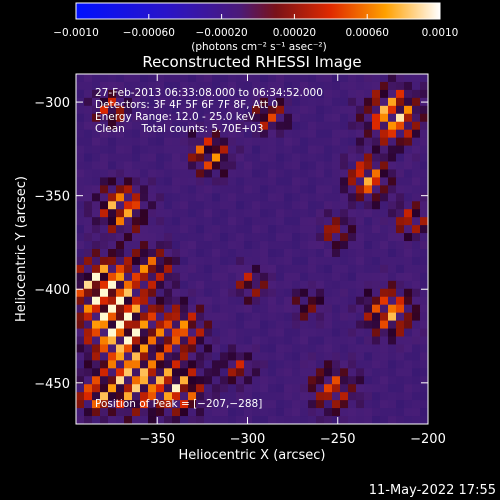 This screenshot has height=500, width=500. I want to click on annotation-clean-counts: Clean Total counts: 5.70E+03, so click(179, 129).